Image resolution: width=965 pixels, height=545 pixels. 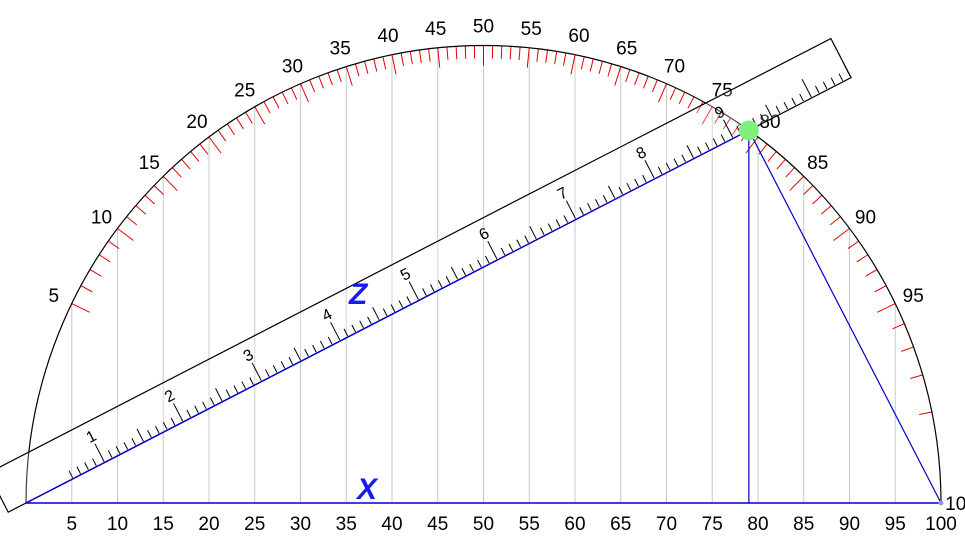 What do you see at coordinates (749, 130) in the screenshot?
I see `intersection-point` at bounding box center [749, 130].